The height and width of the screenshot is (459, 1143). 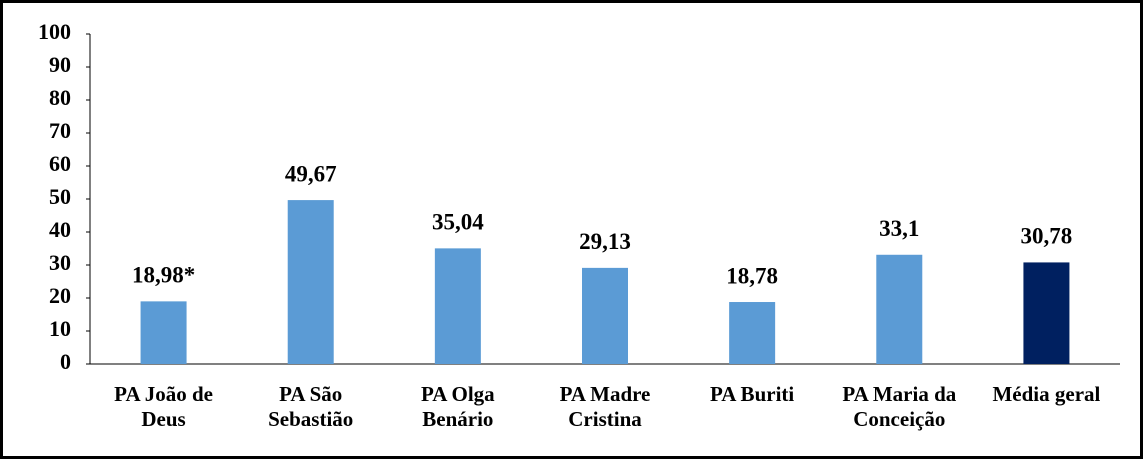 What do you see at coordinates (899, 406) in the screenshot?
I see `x-tick-label: PA Maria da Conceição` at bounding box center [899, 406].